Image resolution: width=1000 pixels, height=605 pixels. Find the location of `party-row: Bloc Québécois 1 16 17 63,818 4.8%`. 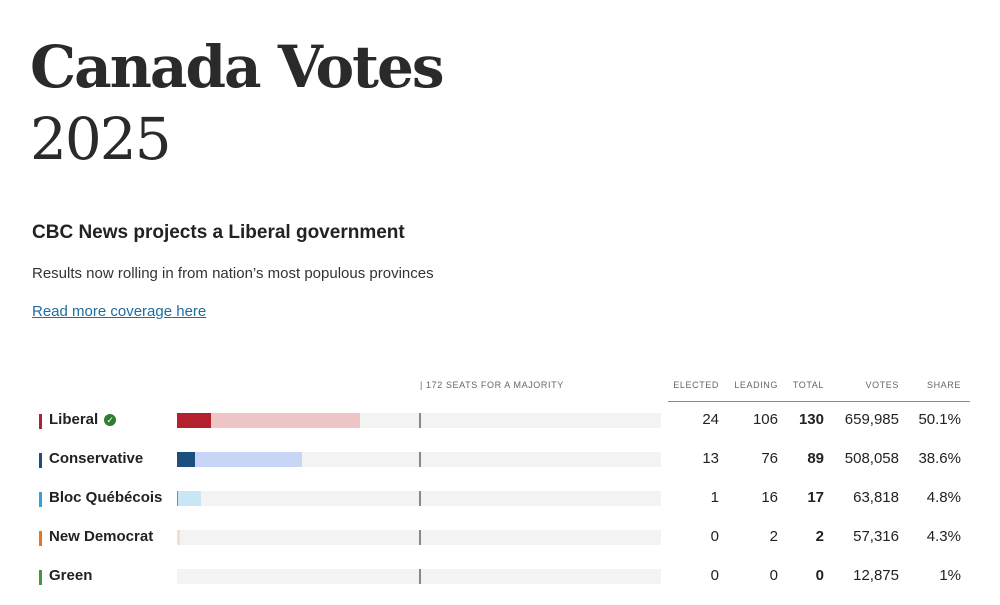

party-row: Bloc Québécois 1 16 17 63,818 4.8% is located at coordinates (500, 503).